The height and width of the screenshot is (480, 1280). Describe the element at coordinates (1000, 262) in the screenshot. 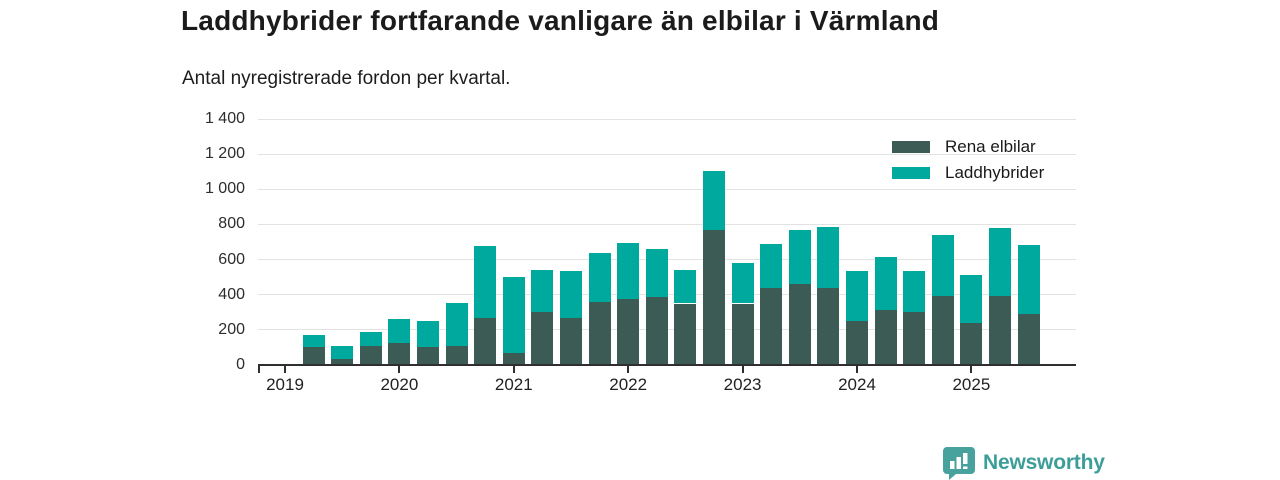

I see `bar-segment-laddhybrider-2025-Q2` at that location.